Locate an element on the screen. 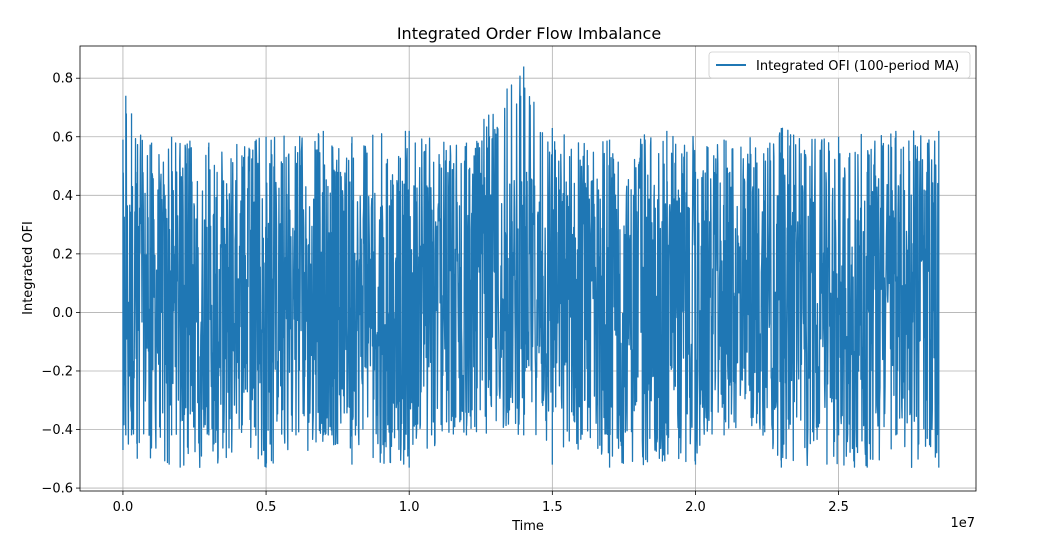 This screenshot has width=1040, height=552. y-tick-label: −0.2 is located at coordinates (57, 371).